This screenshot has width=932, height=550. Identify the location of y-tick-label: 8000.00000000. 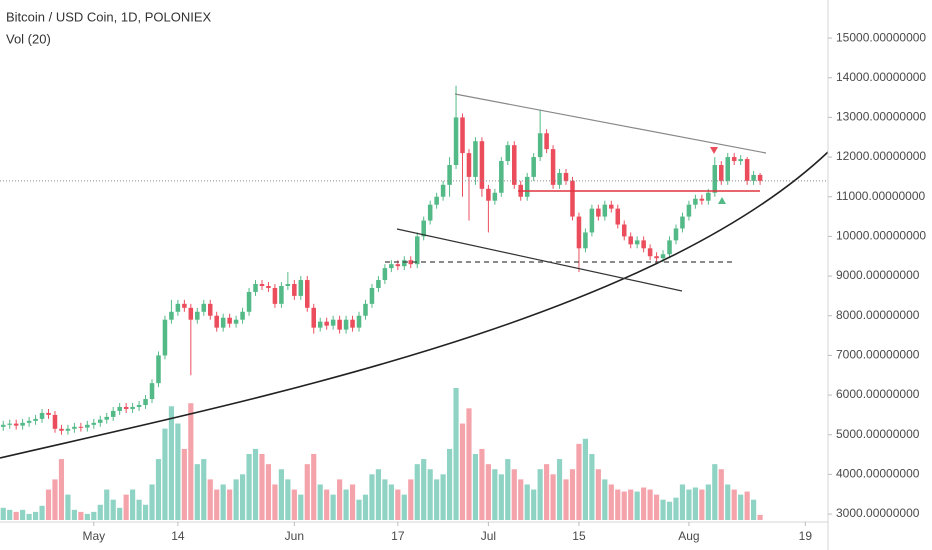
(878, 315).